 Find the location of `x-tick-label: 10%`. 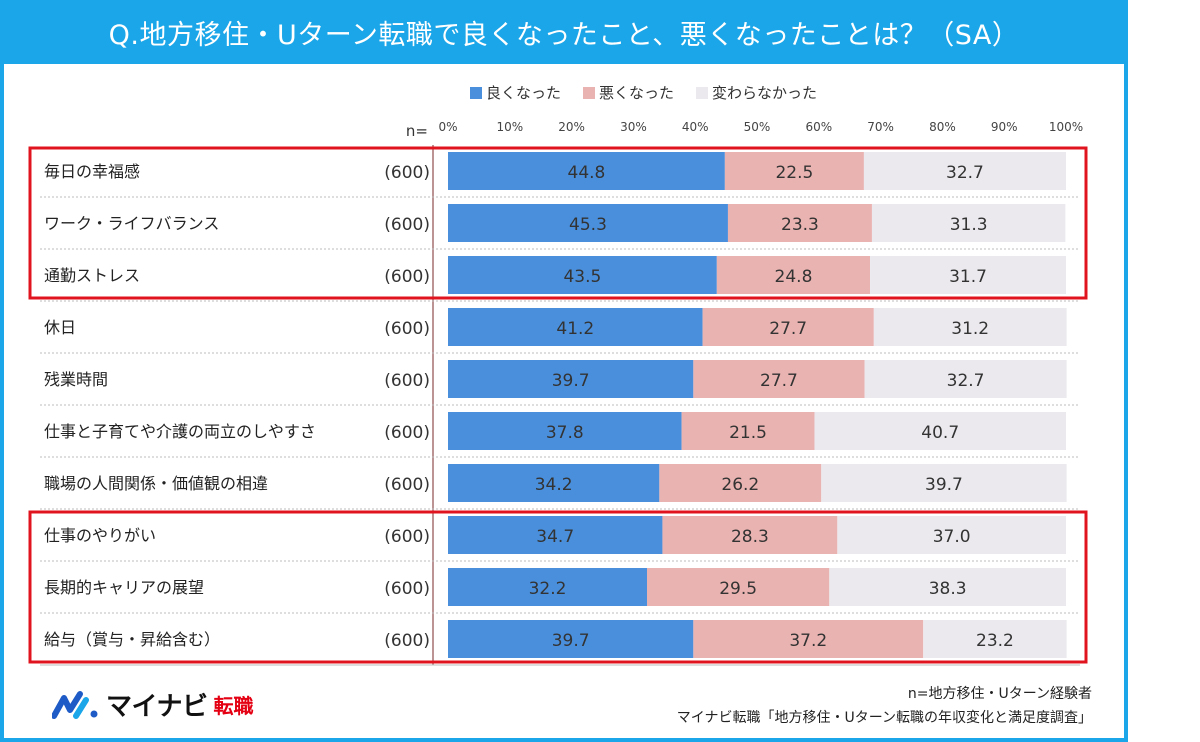

x-tick-label: 10% is located at coordinates (509, 127).